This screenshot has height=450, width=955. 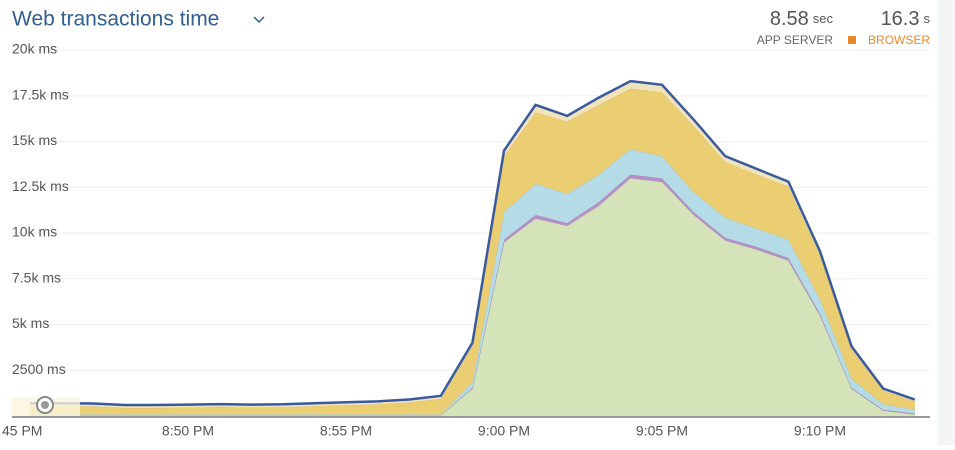 I want to click on summary-label: BROWSER, so click(x=899, y=40).